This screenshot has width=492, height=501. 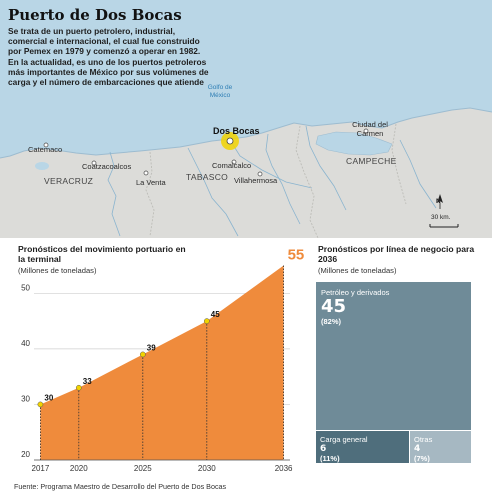 I want to click on tree-chart-subtitle: (Millones de toneladas), so click(x=357, y=270).